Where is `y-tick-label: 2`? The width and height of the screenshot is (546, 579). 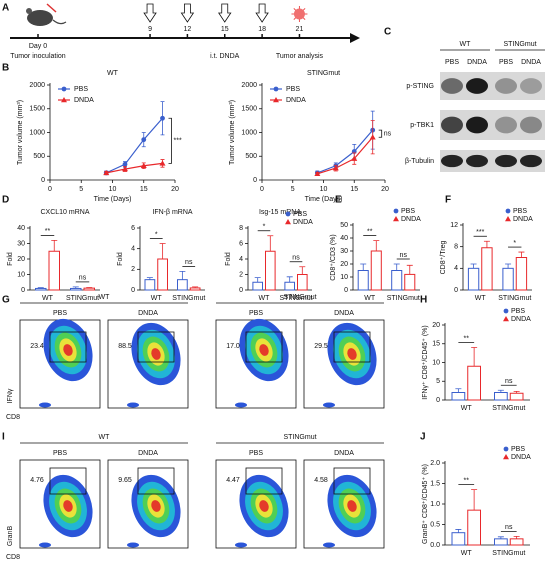 y-tick-label: 2 is located at coordinates (133, 269).